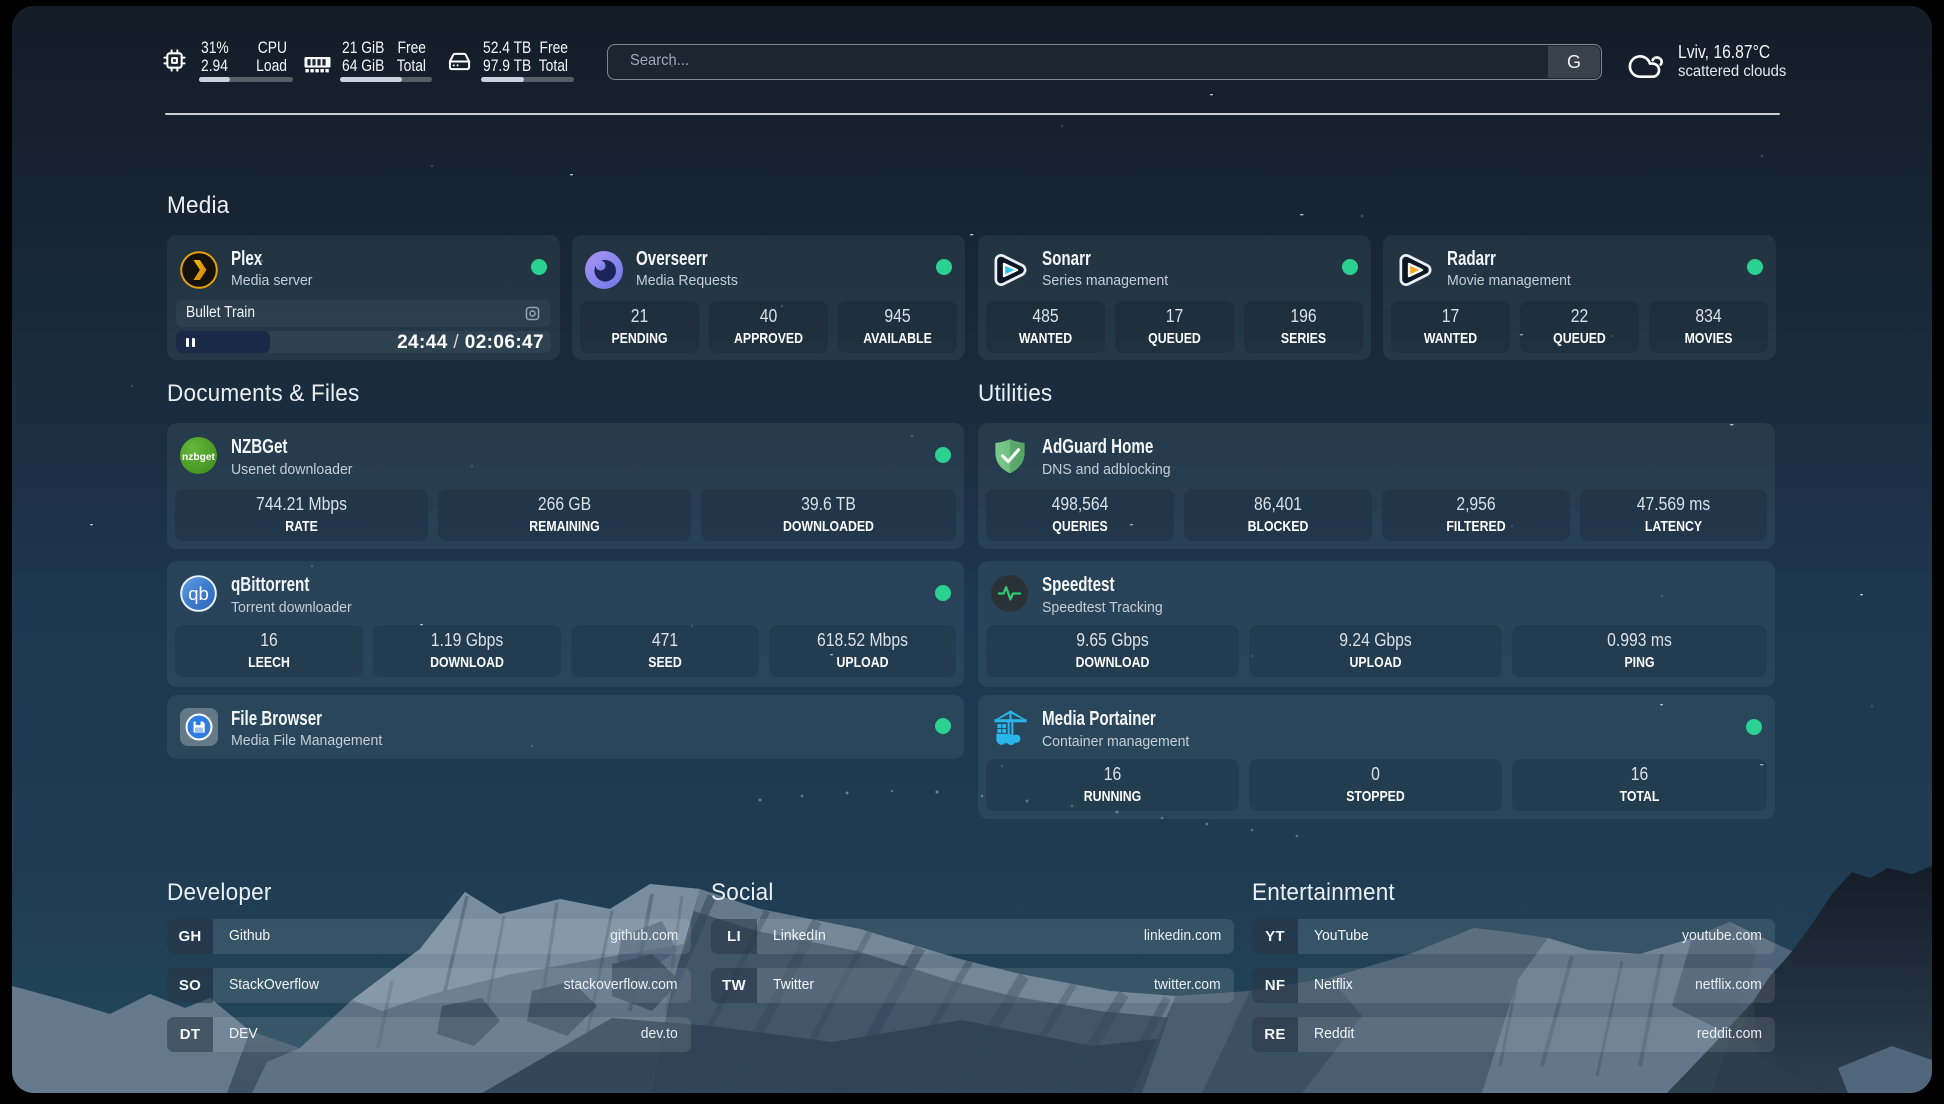 Image resolution: width=1944 pixels, height=1104 pixels. Describe the element at coordinates (198, 593) in the screenshot. I see `svg-text: qb` at that location.